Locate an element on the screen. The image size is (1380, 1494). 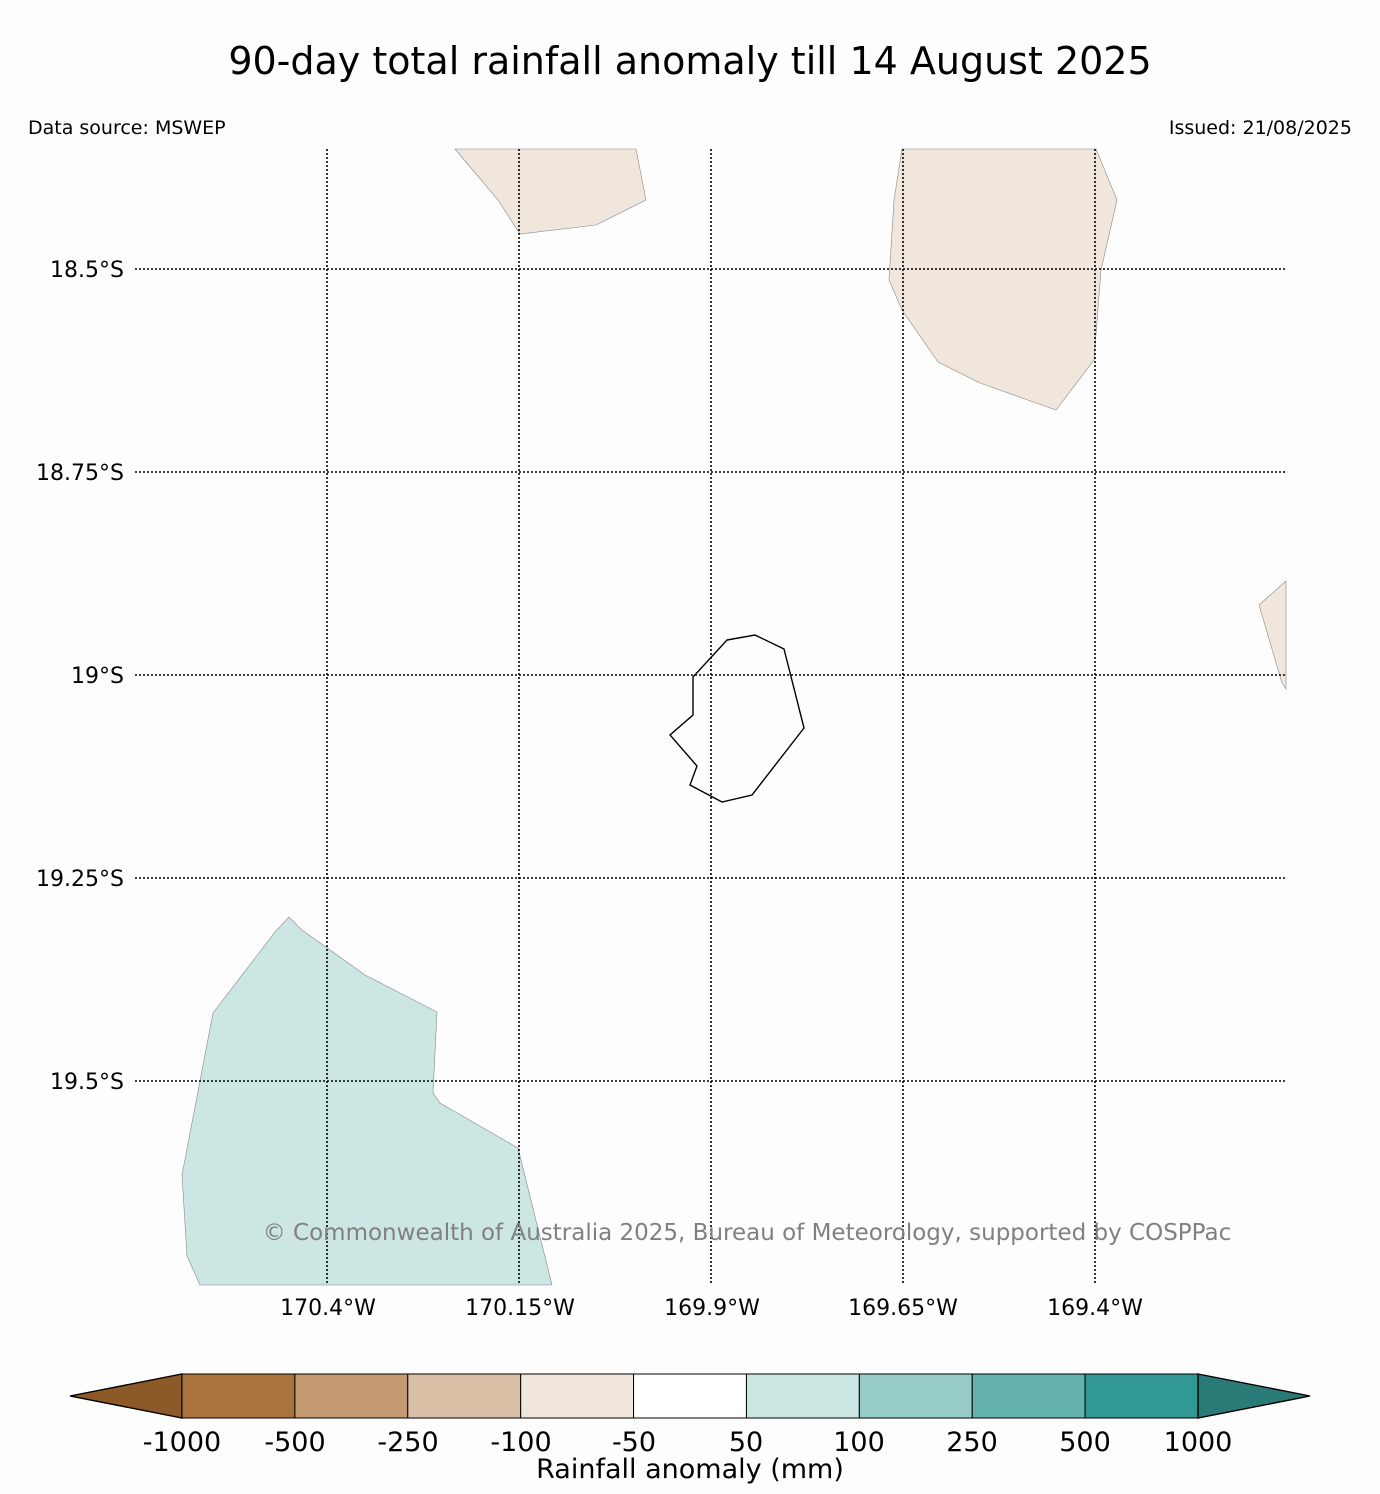
colorbar-title: Rainfall anomaly (mm) is located at coordinates (690, 1469).